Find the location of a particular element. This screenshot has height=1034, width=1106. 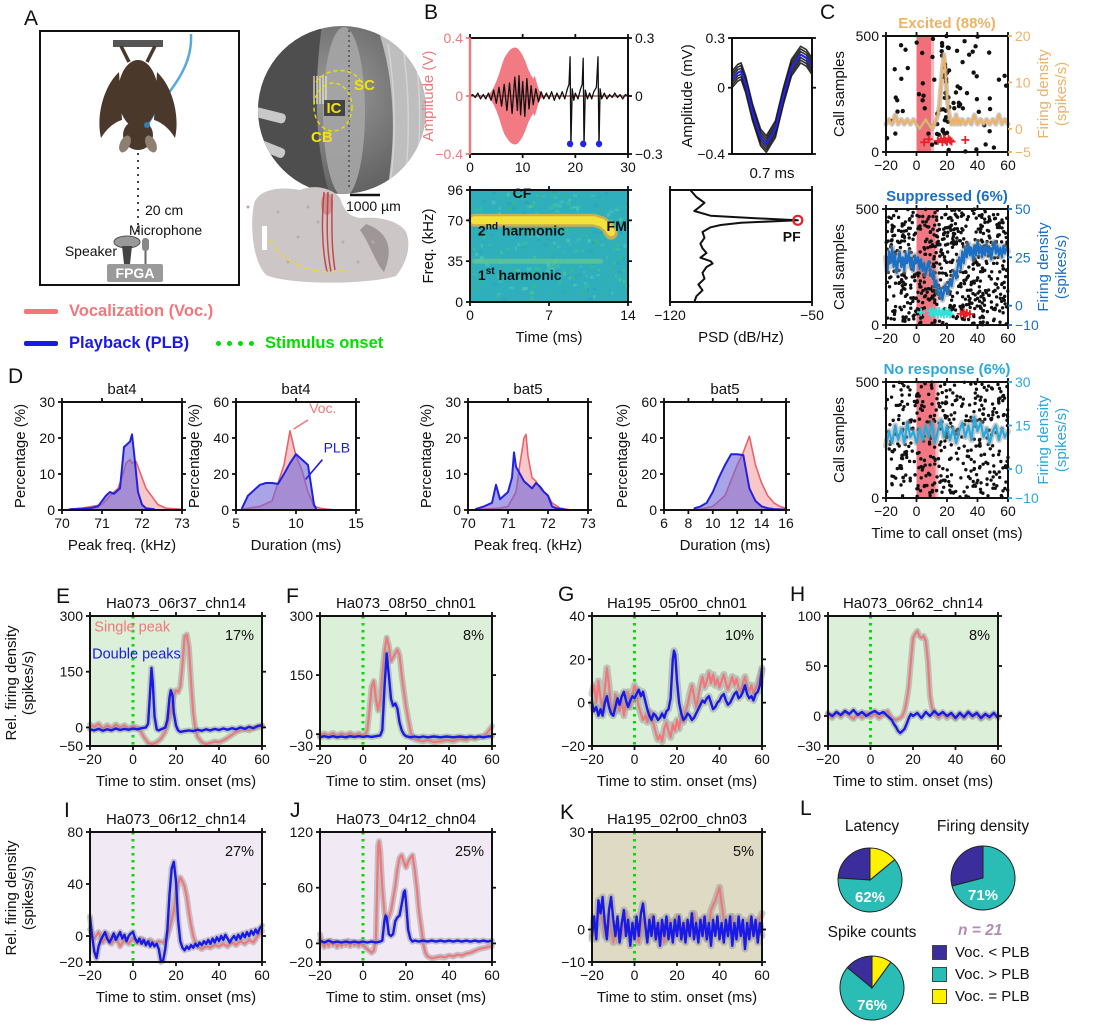

spike-counts-pie-title: Spike counts is located at coordinates (872, 932).